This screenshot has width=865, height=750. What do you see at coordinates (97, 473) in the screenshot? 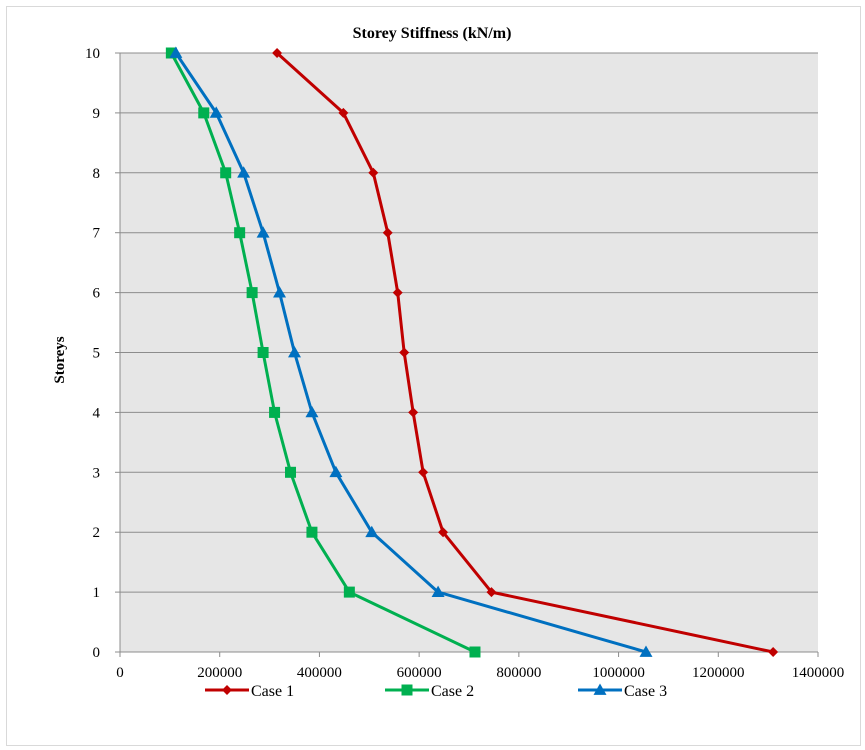
I see `y-tick-label: 3` at bounding box center [97, 473].